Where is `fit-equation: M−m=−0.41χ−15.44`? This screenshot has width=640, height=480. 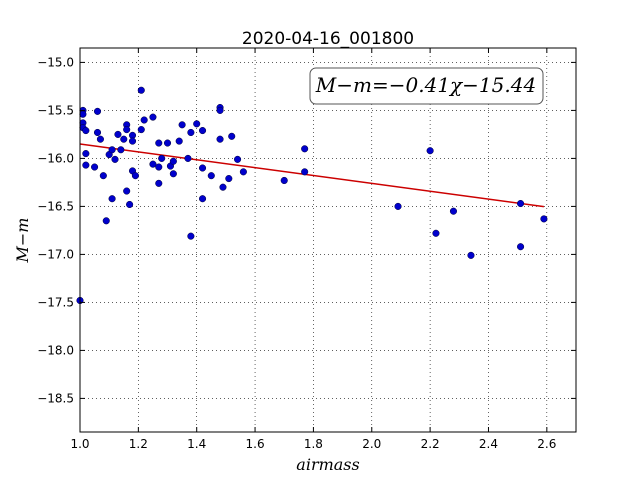 fit-equation: M−m=−0.41χ−15.44 is located at coordinates (425, 85).